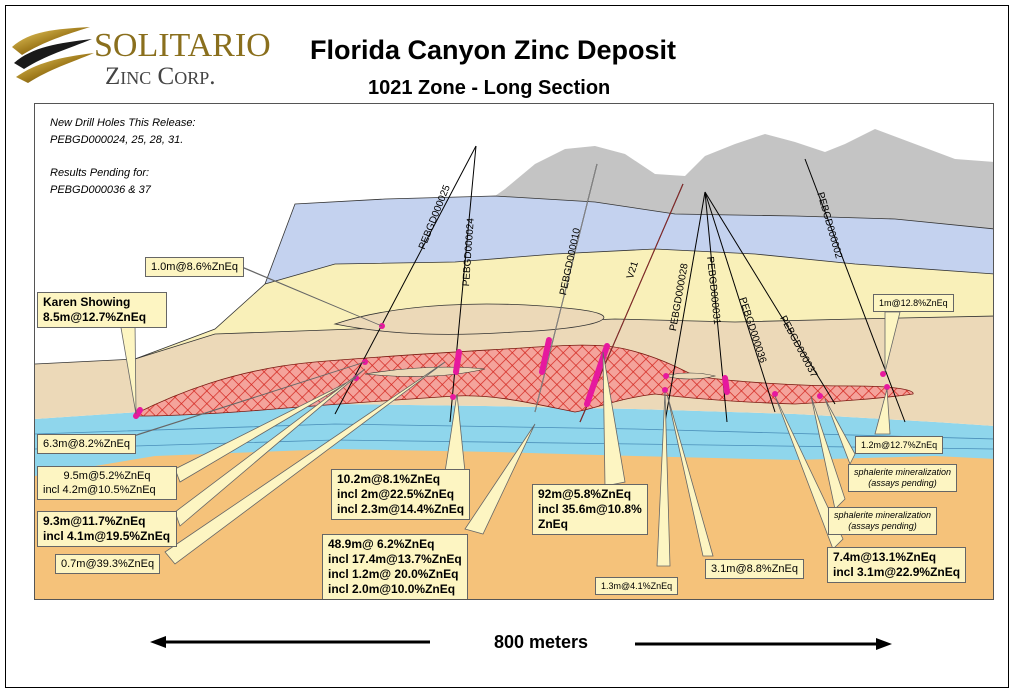  I want to click on callout-karen-title: Karen Showing, so click(87, 302).